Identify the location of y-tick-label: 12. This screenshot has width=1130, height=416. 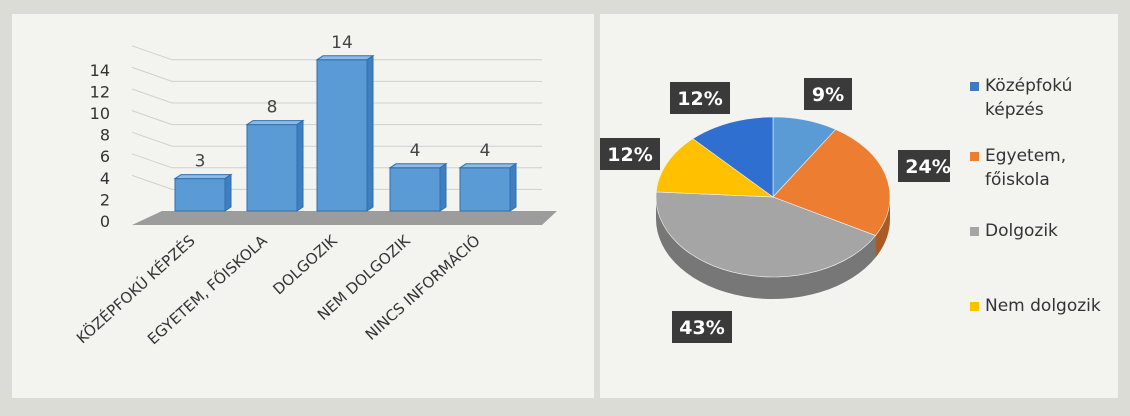
(100, 91).